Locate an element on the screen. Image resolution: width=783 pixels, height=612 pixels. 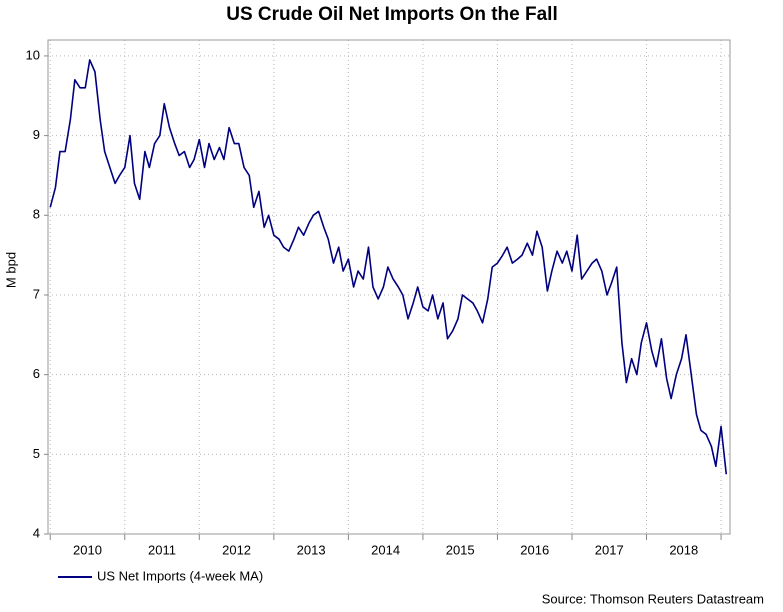
x-tick-label: 2016 is located at coordinates (534, 549).